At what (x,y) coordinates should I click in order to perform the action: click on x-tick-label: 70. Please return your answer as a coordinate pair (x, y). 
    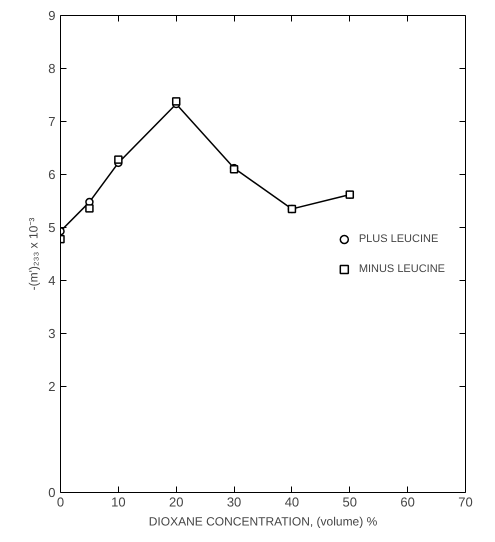
    Looking at the image, I should click on (465, 502).